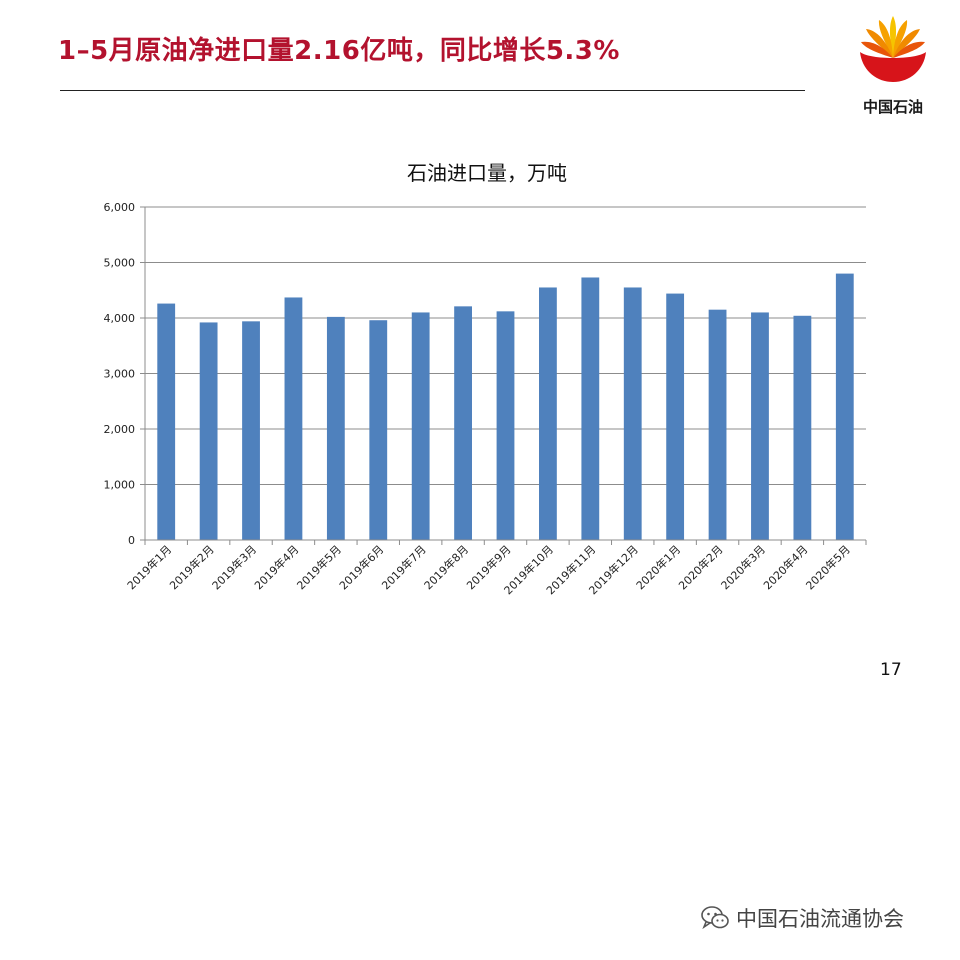 The image size is (960, 960). Describe the element at coordinates (715, 918) in the screenshot. I see `wechat-icon` at that location.